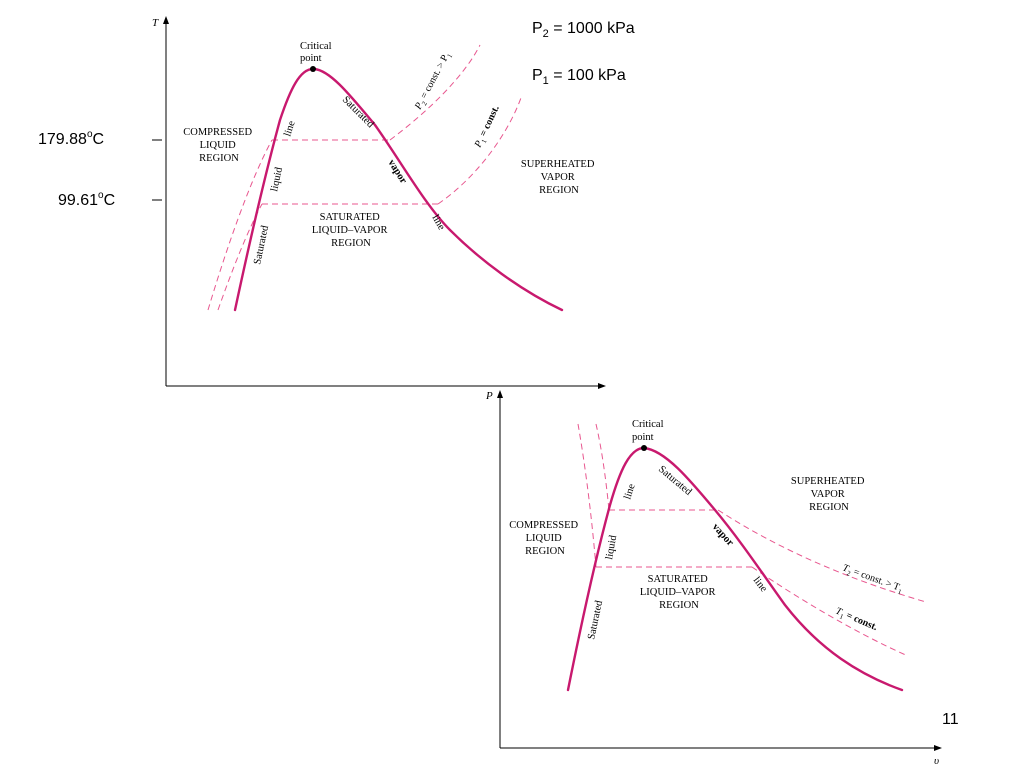  Describe the element at coordinates (155, 23) in the screenshot. I see `tv-y-axis-label: T` at that location.